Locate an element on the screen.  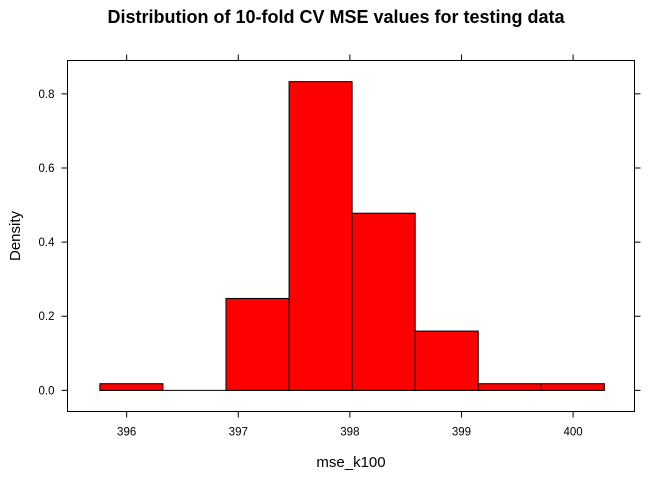
x-tick-label: 398 is located at coordinates (349, 433).